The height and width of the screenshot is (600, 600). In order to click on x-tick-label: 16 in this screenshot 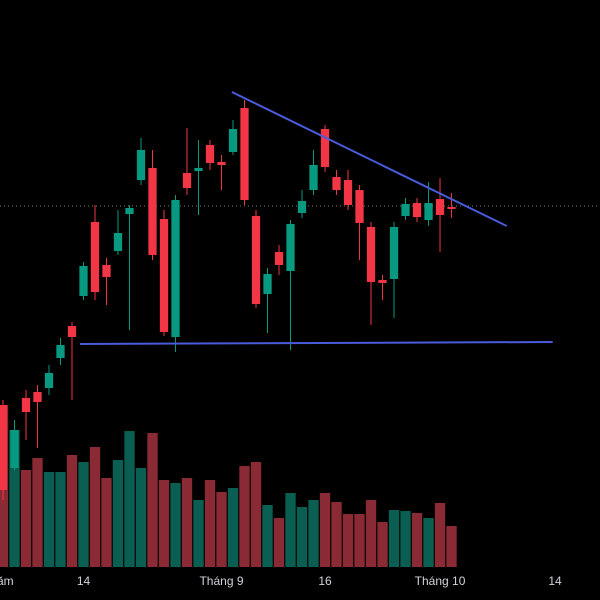, I will do `click(325, 581)`.